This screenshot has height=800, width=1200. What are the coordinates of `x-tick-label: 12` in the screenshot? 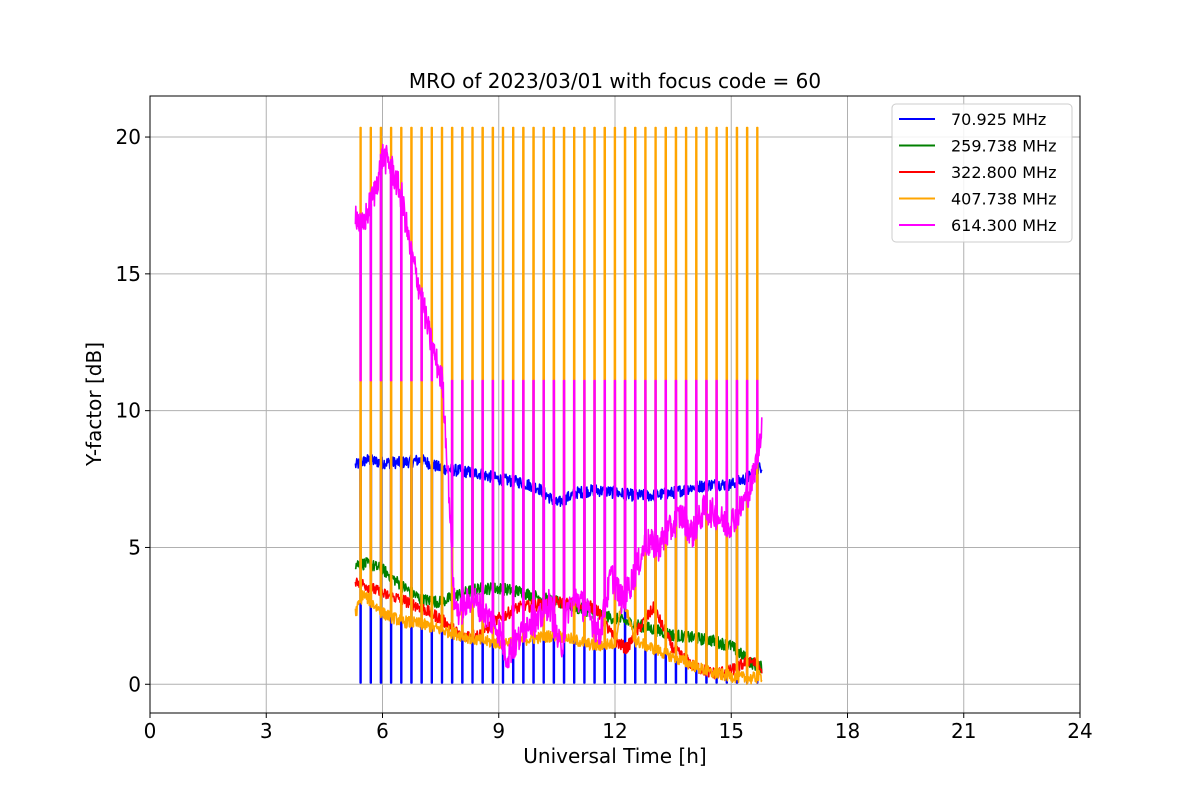 It's located at (614, 731).